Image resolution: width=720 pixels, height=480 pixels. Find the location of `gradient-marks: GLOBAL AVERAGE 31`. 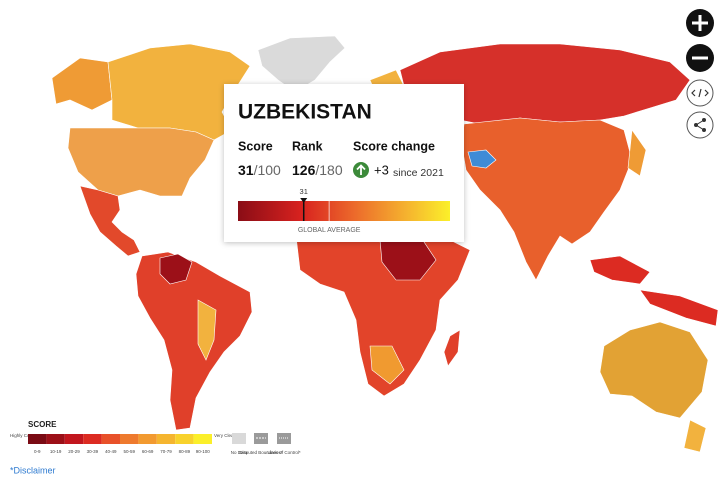

gradient-marks: GLOBAL AVERAGE 31 is located at coordinates (329, 210).